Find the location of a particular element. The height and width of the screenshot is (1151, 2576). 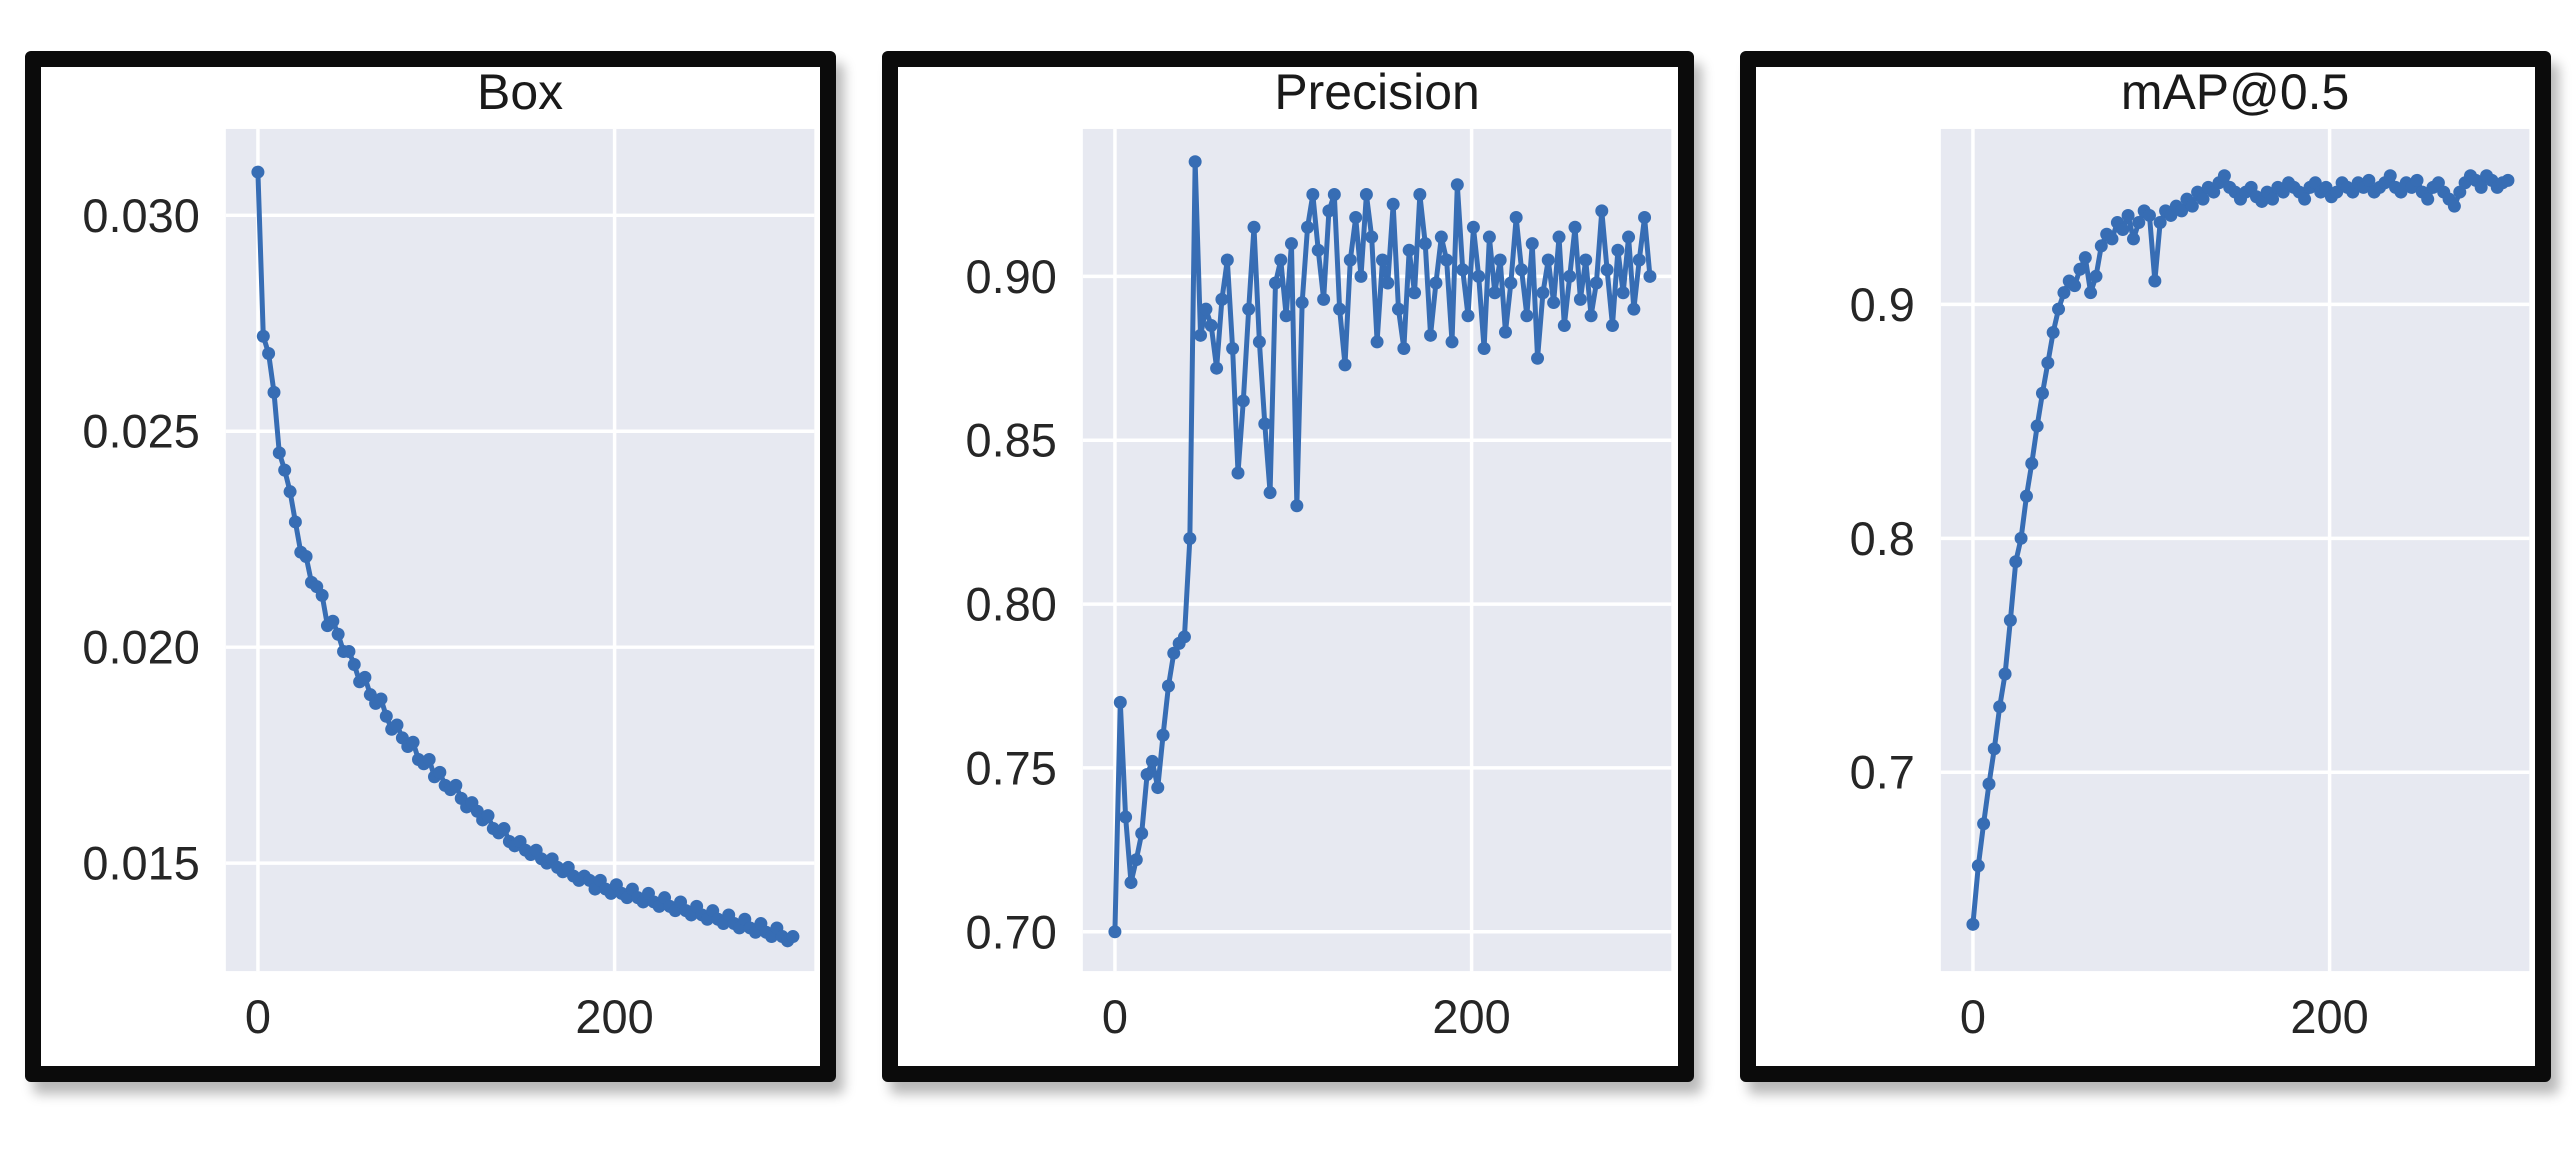

chart-title: Precision is located at coordinates (1377, 93).